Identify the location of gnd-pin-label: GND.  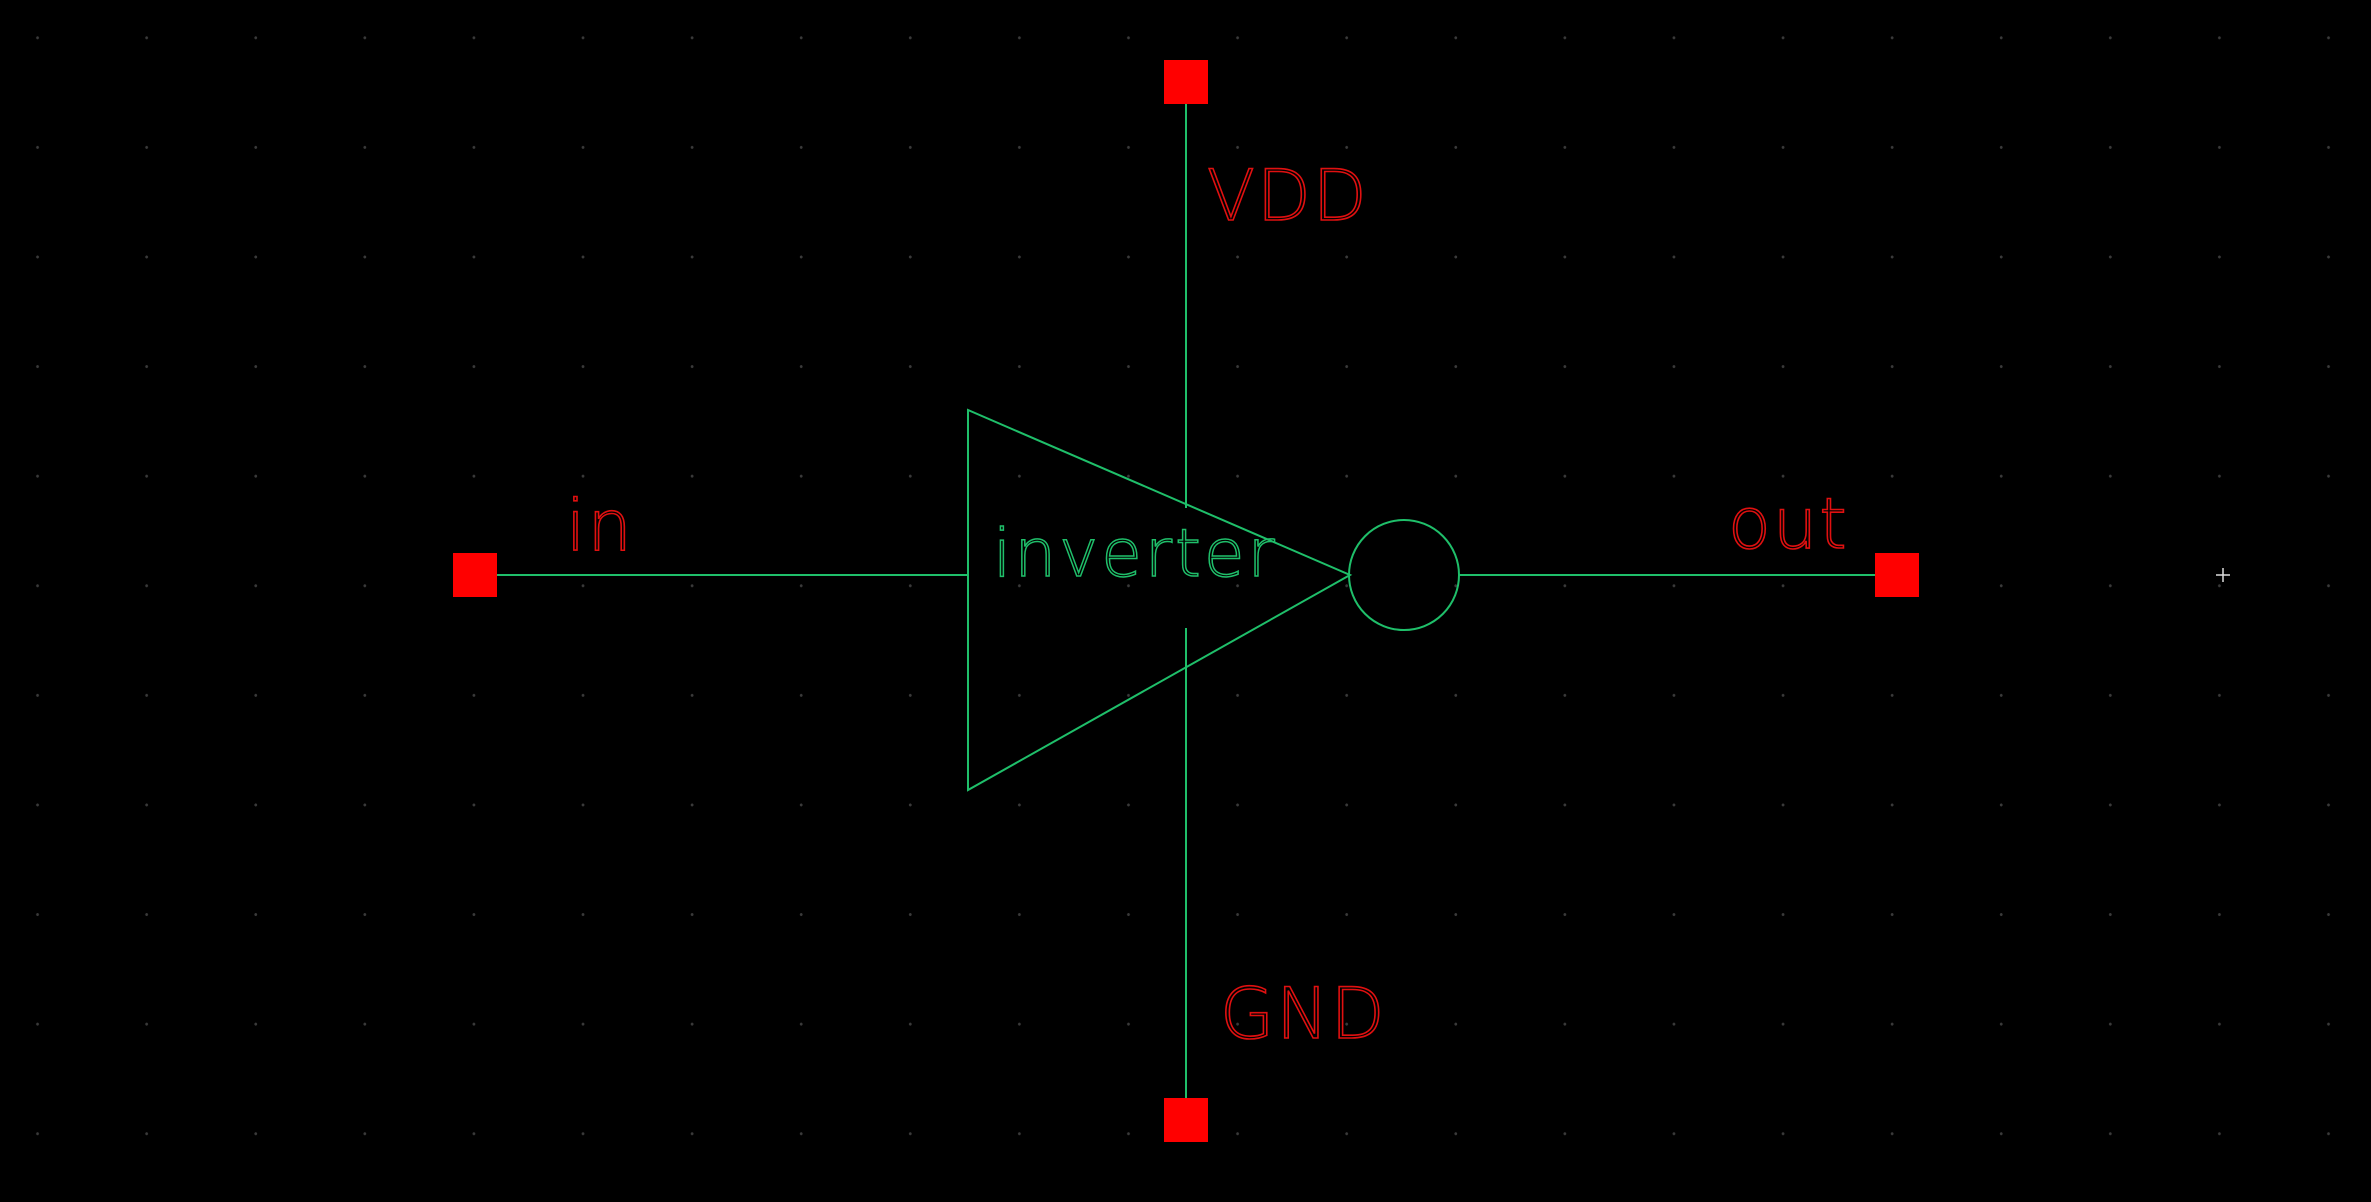
(1303, 1014).